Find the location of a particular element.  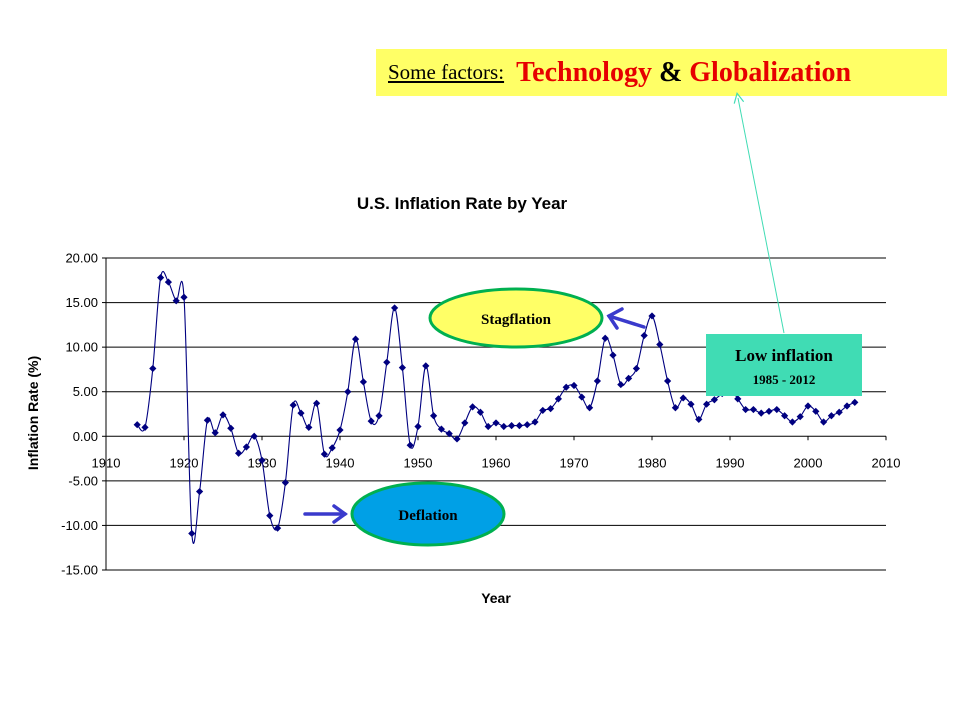

x-tick-label: 1940 is located at coordinates (340, 462).